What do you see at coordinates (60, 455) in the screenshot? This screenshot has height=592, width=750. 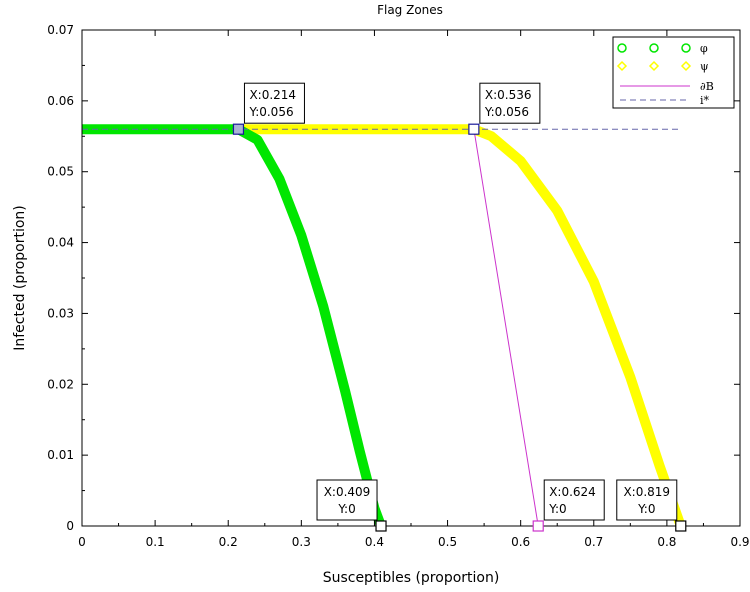 I see `y-tick-label: 0.01` at bounding box center [60, 455].